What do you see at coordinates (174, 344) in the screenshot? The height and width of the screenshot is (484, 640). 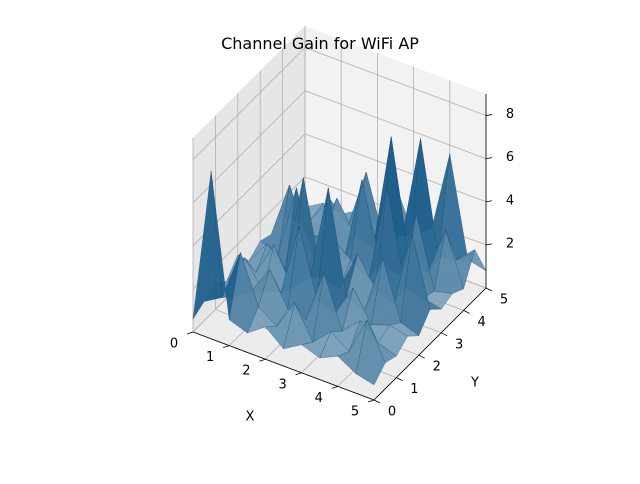 I see `x-tick-label: 0` at bounding box center [174, 344].